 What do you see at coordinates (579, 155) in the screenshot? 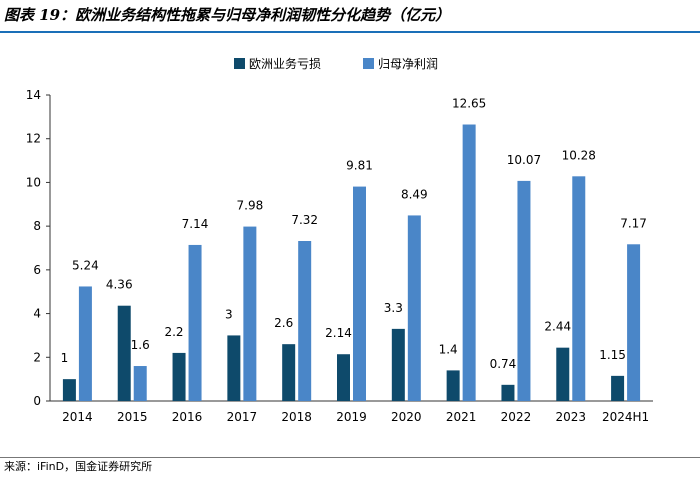
I see `data-label-net-profit: 10.28` at bounding box center [579, 155].